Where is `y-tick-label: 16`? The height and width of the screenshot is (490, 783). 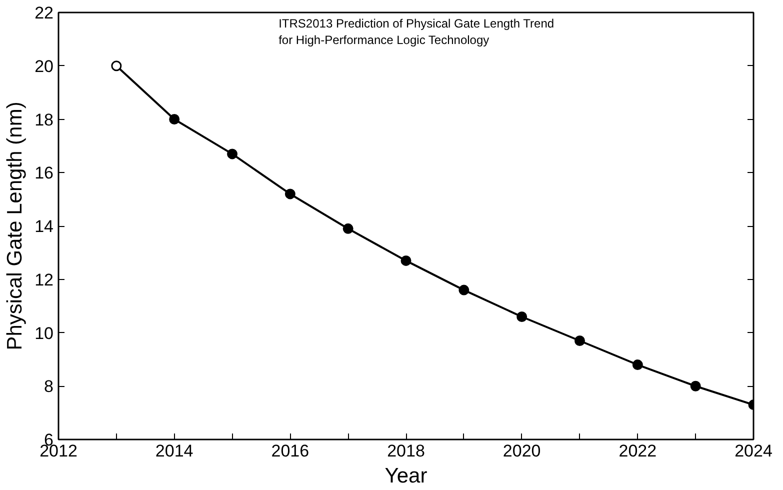 y-tick-label: 16 is located at coordinates (44, 173).